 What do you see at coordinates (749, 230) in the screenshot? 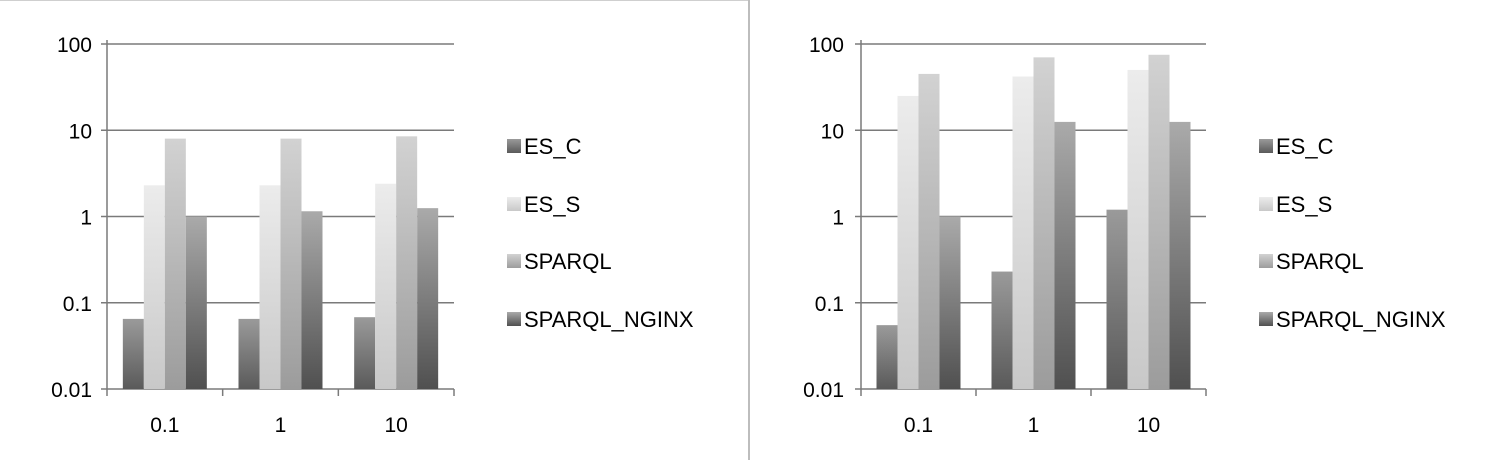
I see `panel-divider` at bounding box center [749, 230].